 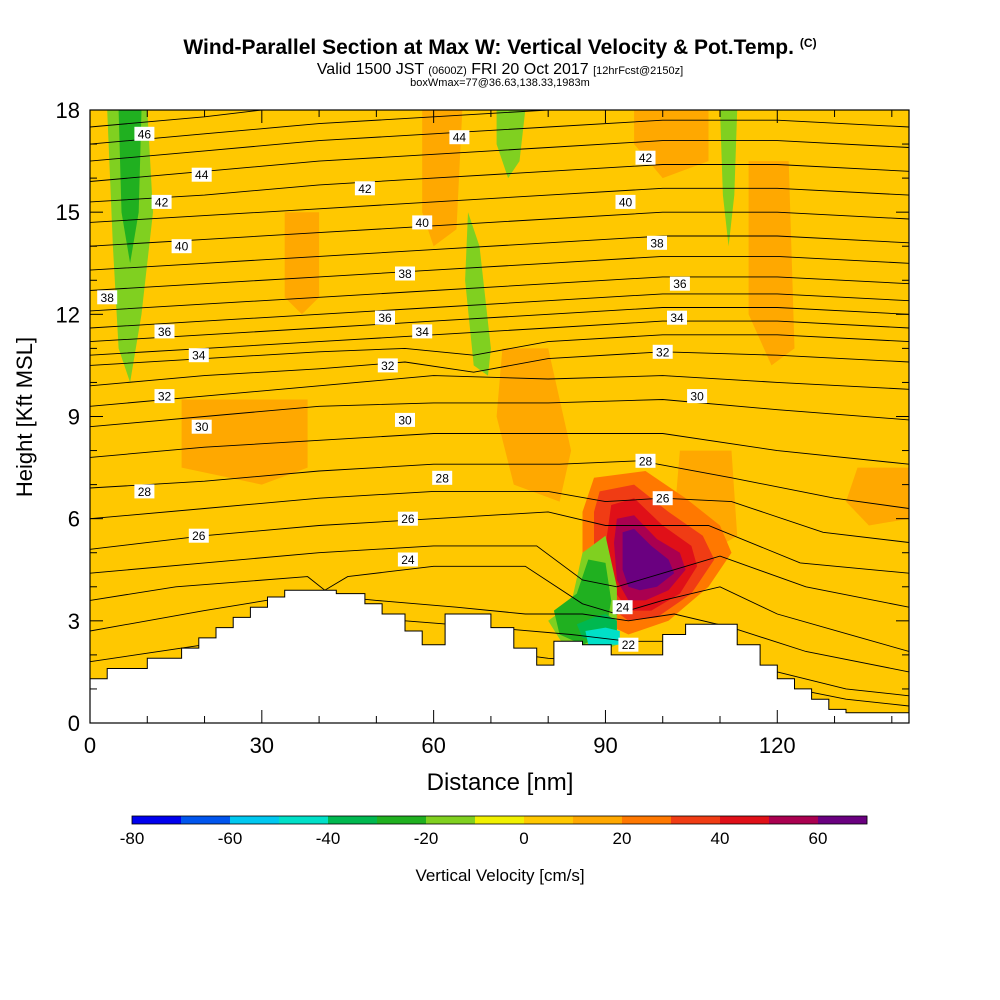 What do you see at coordinates (90, 745) in the screenshot?
I see `x-tick-label-0: 0` at bounding box center [90, 745].